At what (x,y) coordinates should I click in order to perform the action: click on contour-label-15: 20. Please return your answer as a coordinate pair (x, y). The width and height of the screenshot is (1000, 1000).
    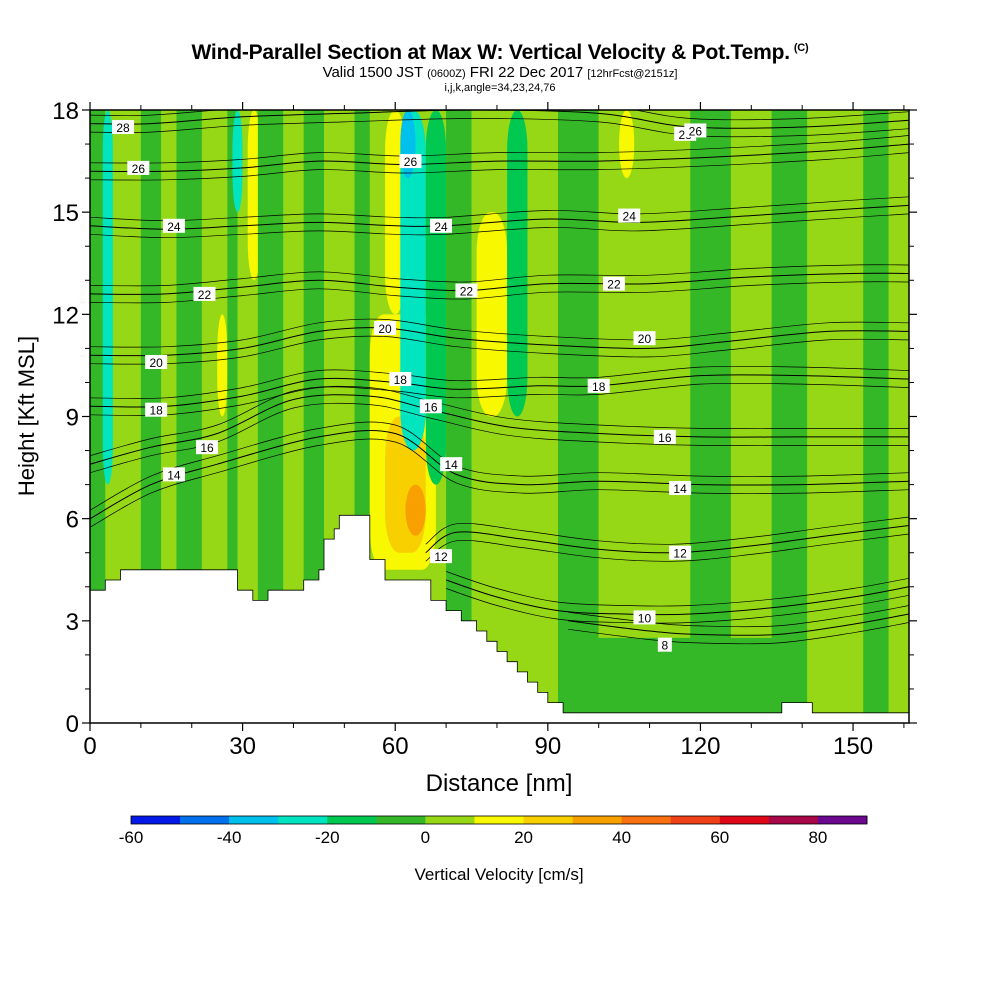
    Looking at the image, I should click on (156, 363).